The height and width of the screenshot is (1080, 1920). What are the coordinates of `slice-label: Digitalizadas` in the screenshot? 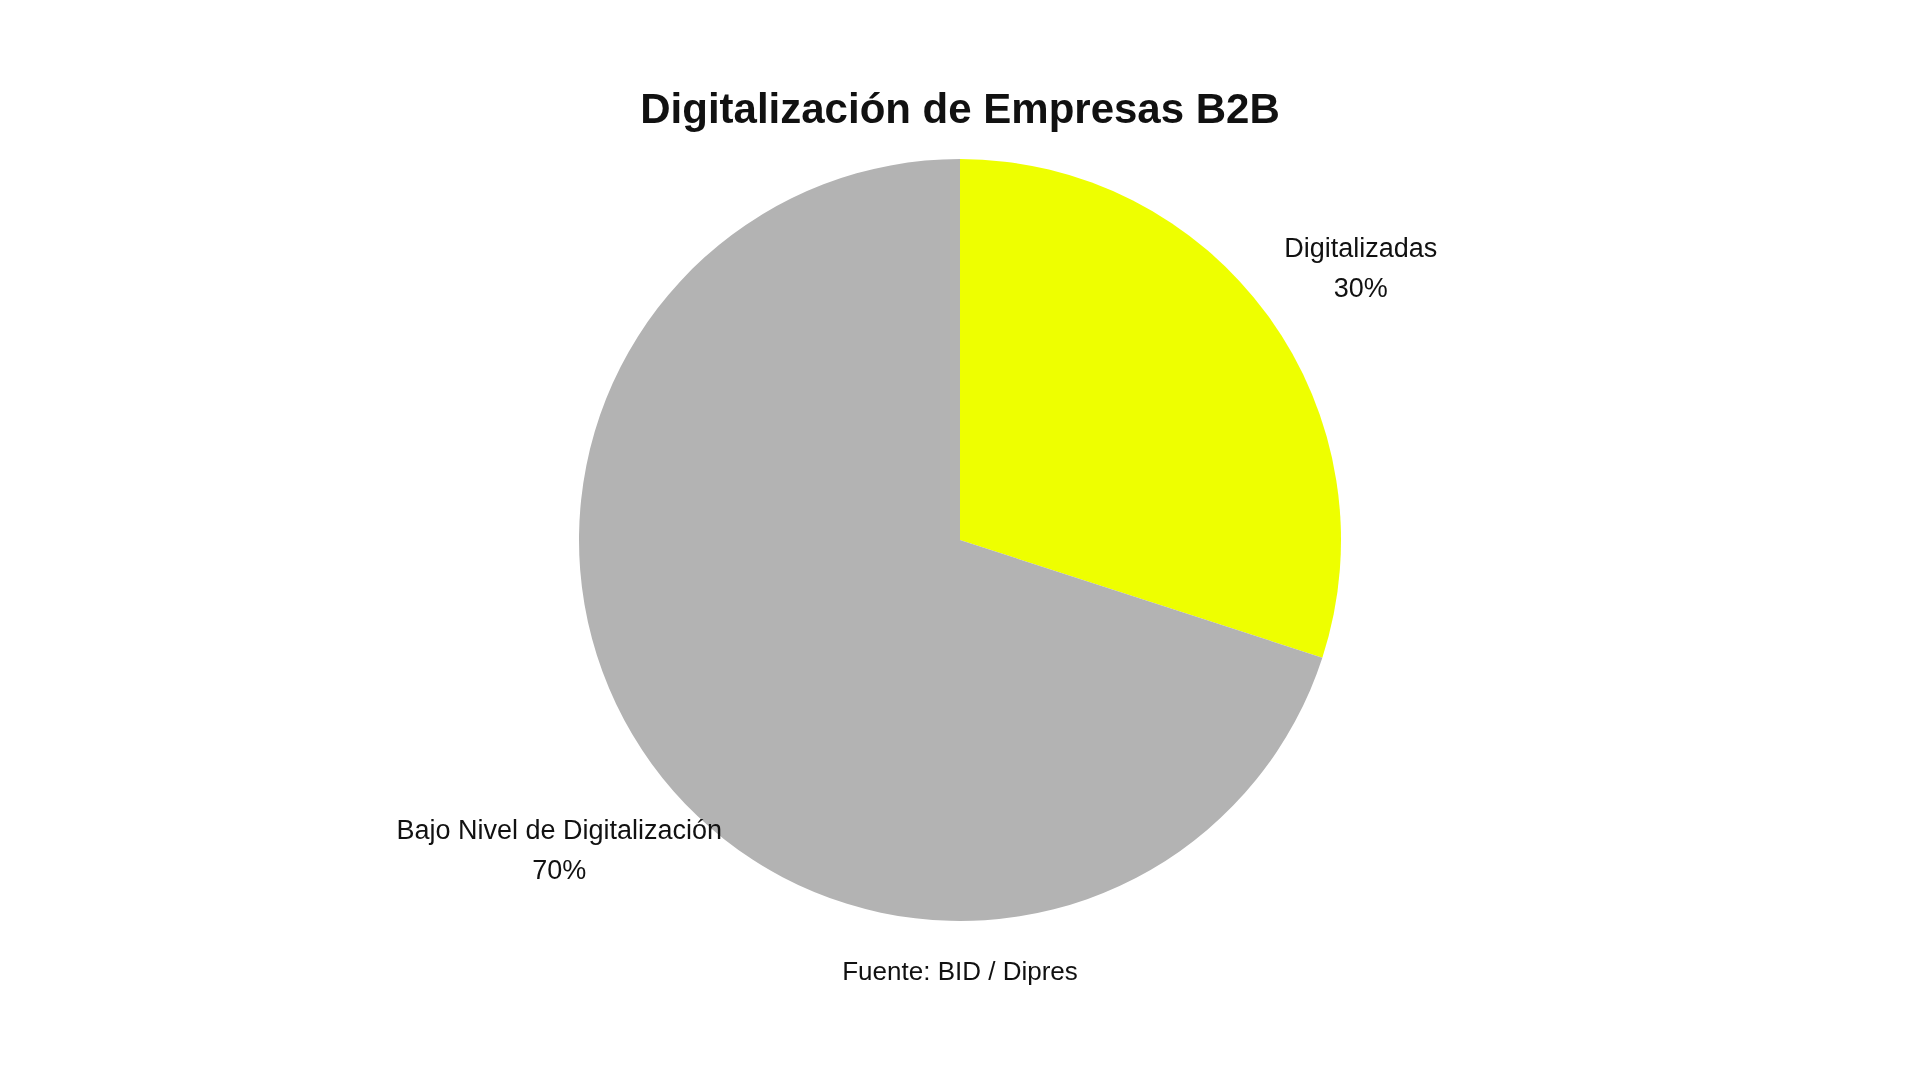 It's located at (1361, 247).